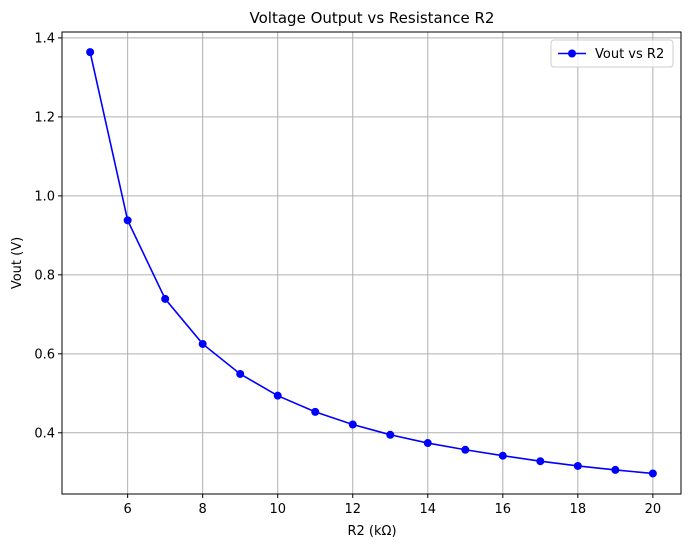 The height and width of the screenshot is (547, 691). Describe the element at coordinates (44, 354) in the screenshot. I see `y-tick-label: 0.6` at that location.